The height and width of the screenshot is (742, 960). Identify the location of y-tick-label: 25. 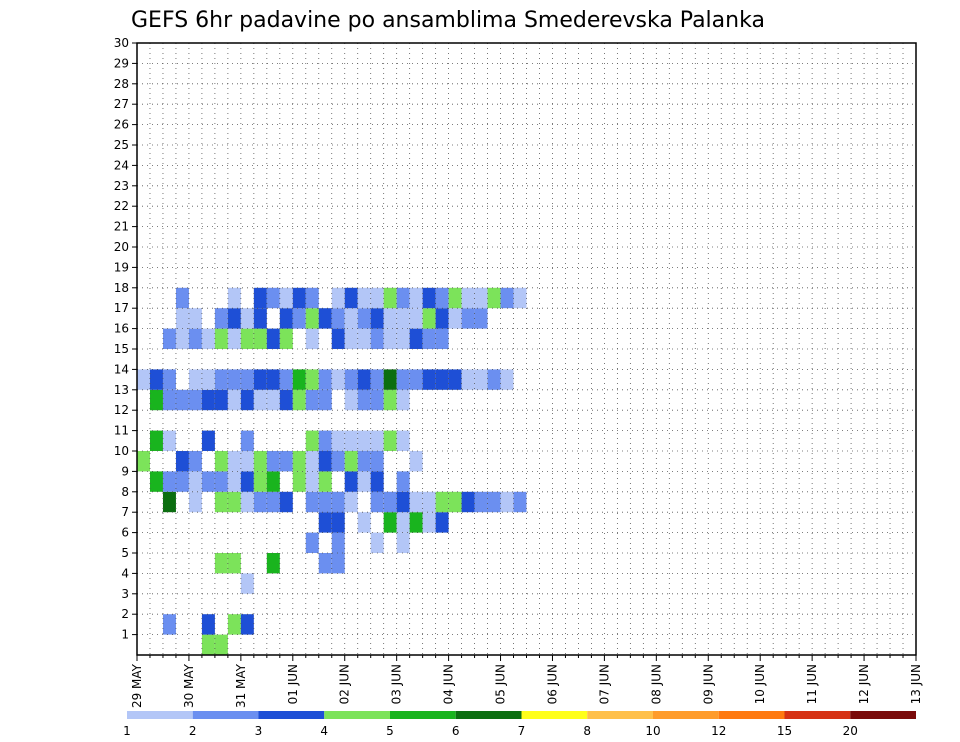
(121, 145).